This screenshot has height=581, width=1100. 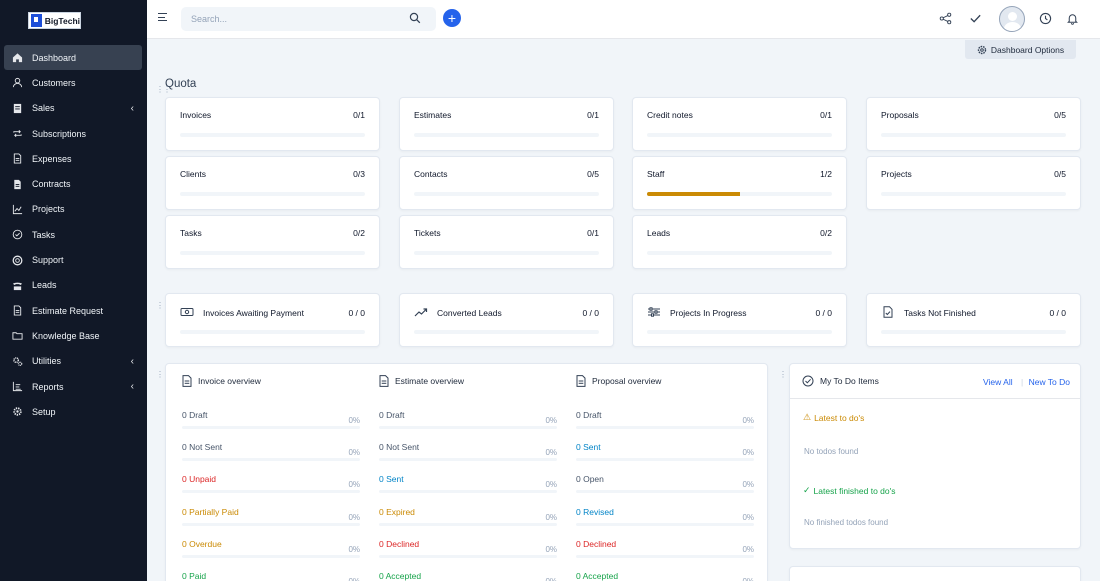 What do you see at coordinates (433, 115) in the screenshot?
I see `quota-label: Estimates` at bounding box center [433, 115].